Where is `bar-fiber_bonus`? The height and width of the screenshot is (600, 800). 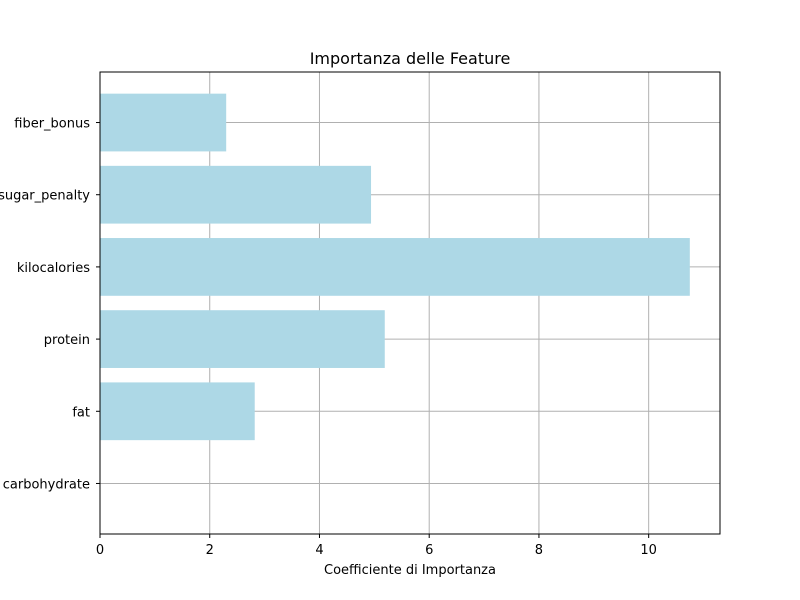
bar-fiber_bonus is located at coordinates (163, 122).